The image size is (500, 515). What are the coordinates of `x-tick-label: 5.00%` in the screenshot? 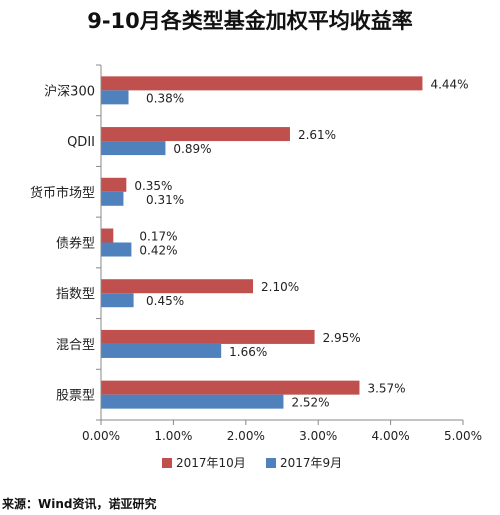 It's located at (463, 436).